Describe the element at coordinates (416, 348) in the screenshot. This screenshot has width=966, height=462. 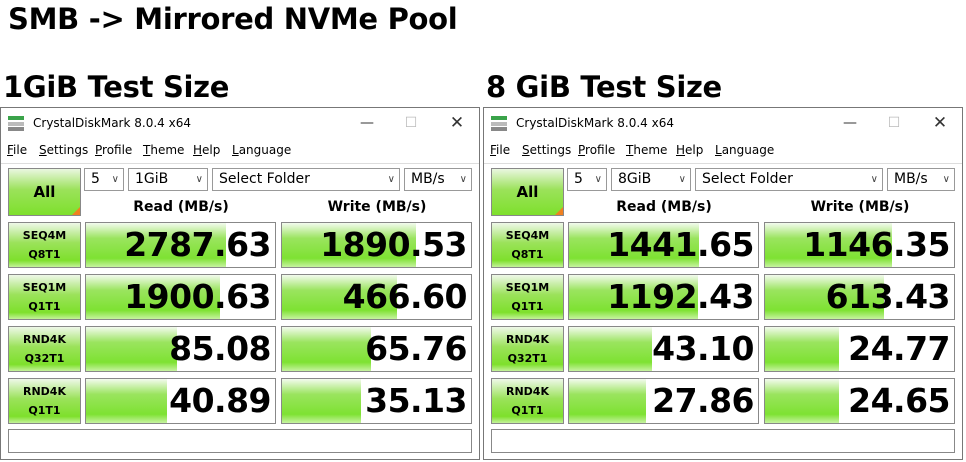
I see `write-value: 65.76` at that location.